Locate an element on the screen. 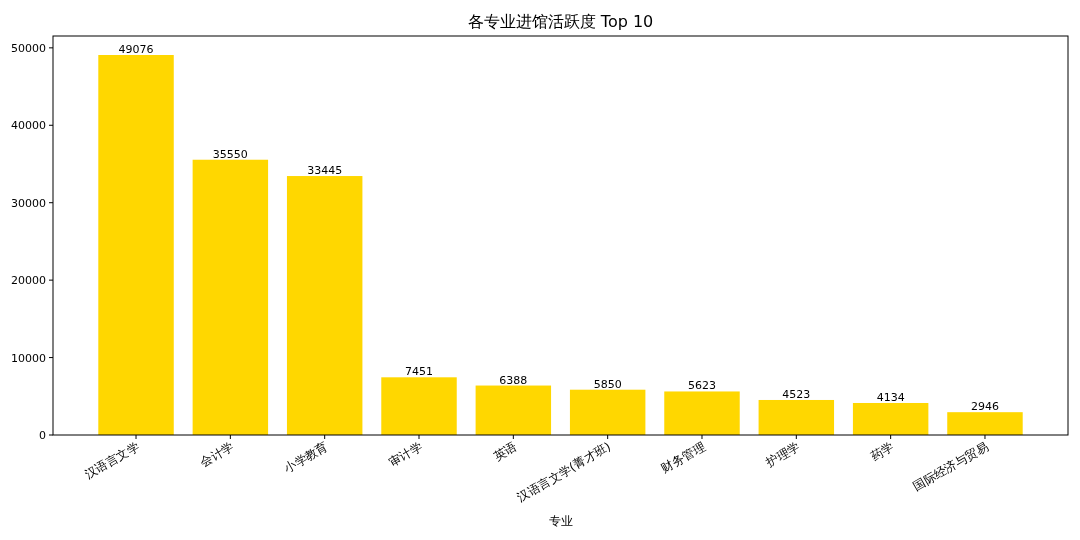  x-tick-label: 审计学 is located at coordinates (405, 454).